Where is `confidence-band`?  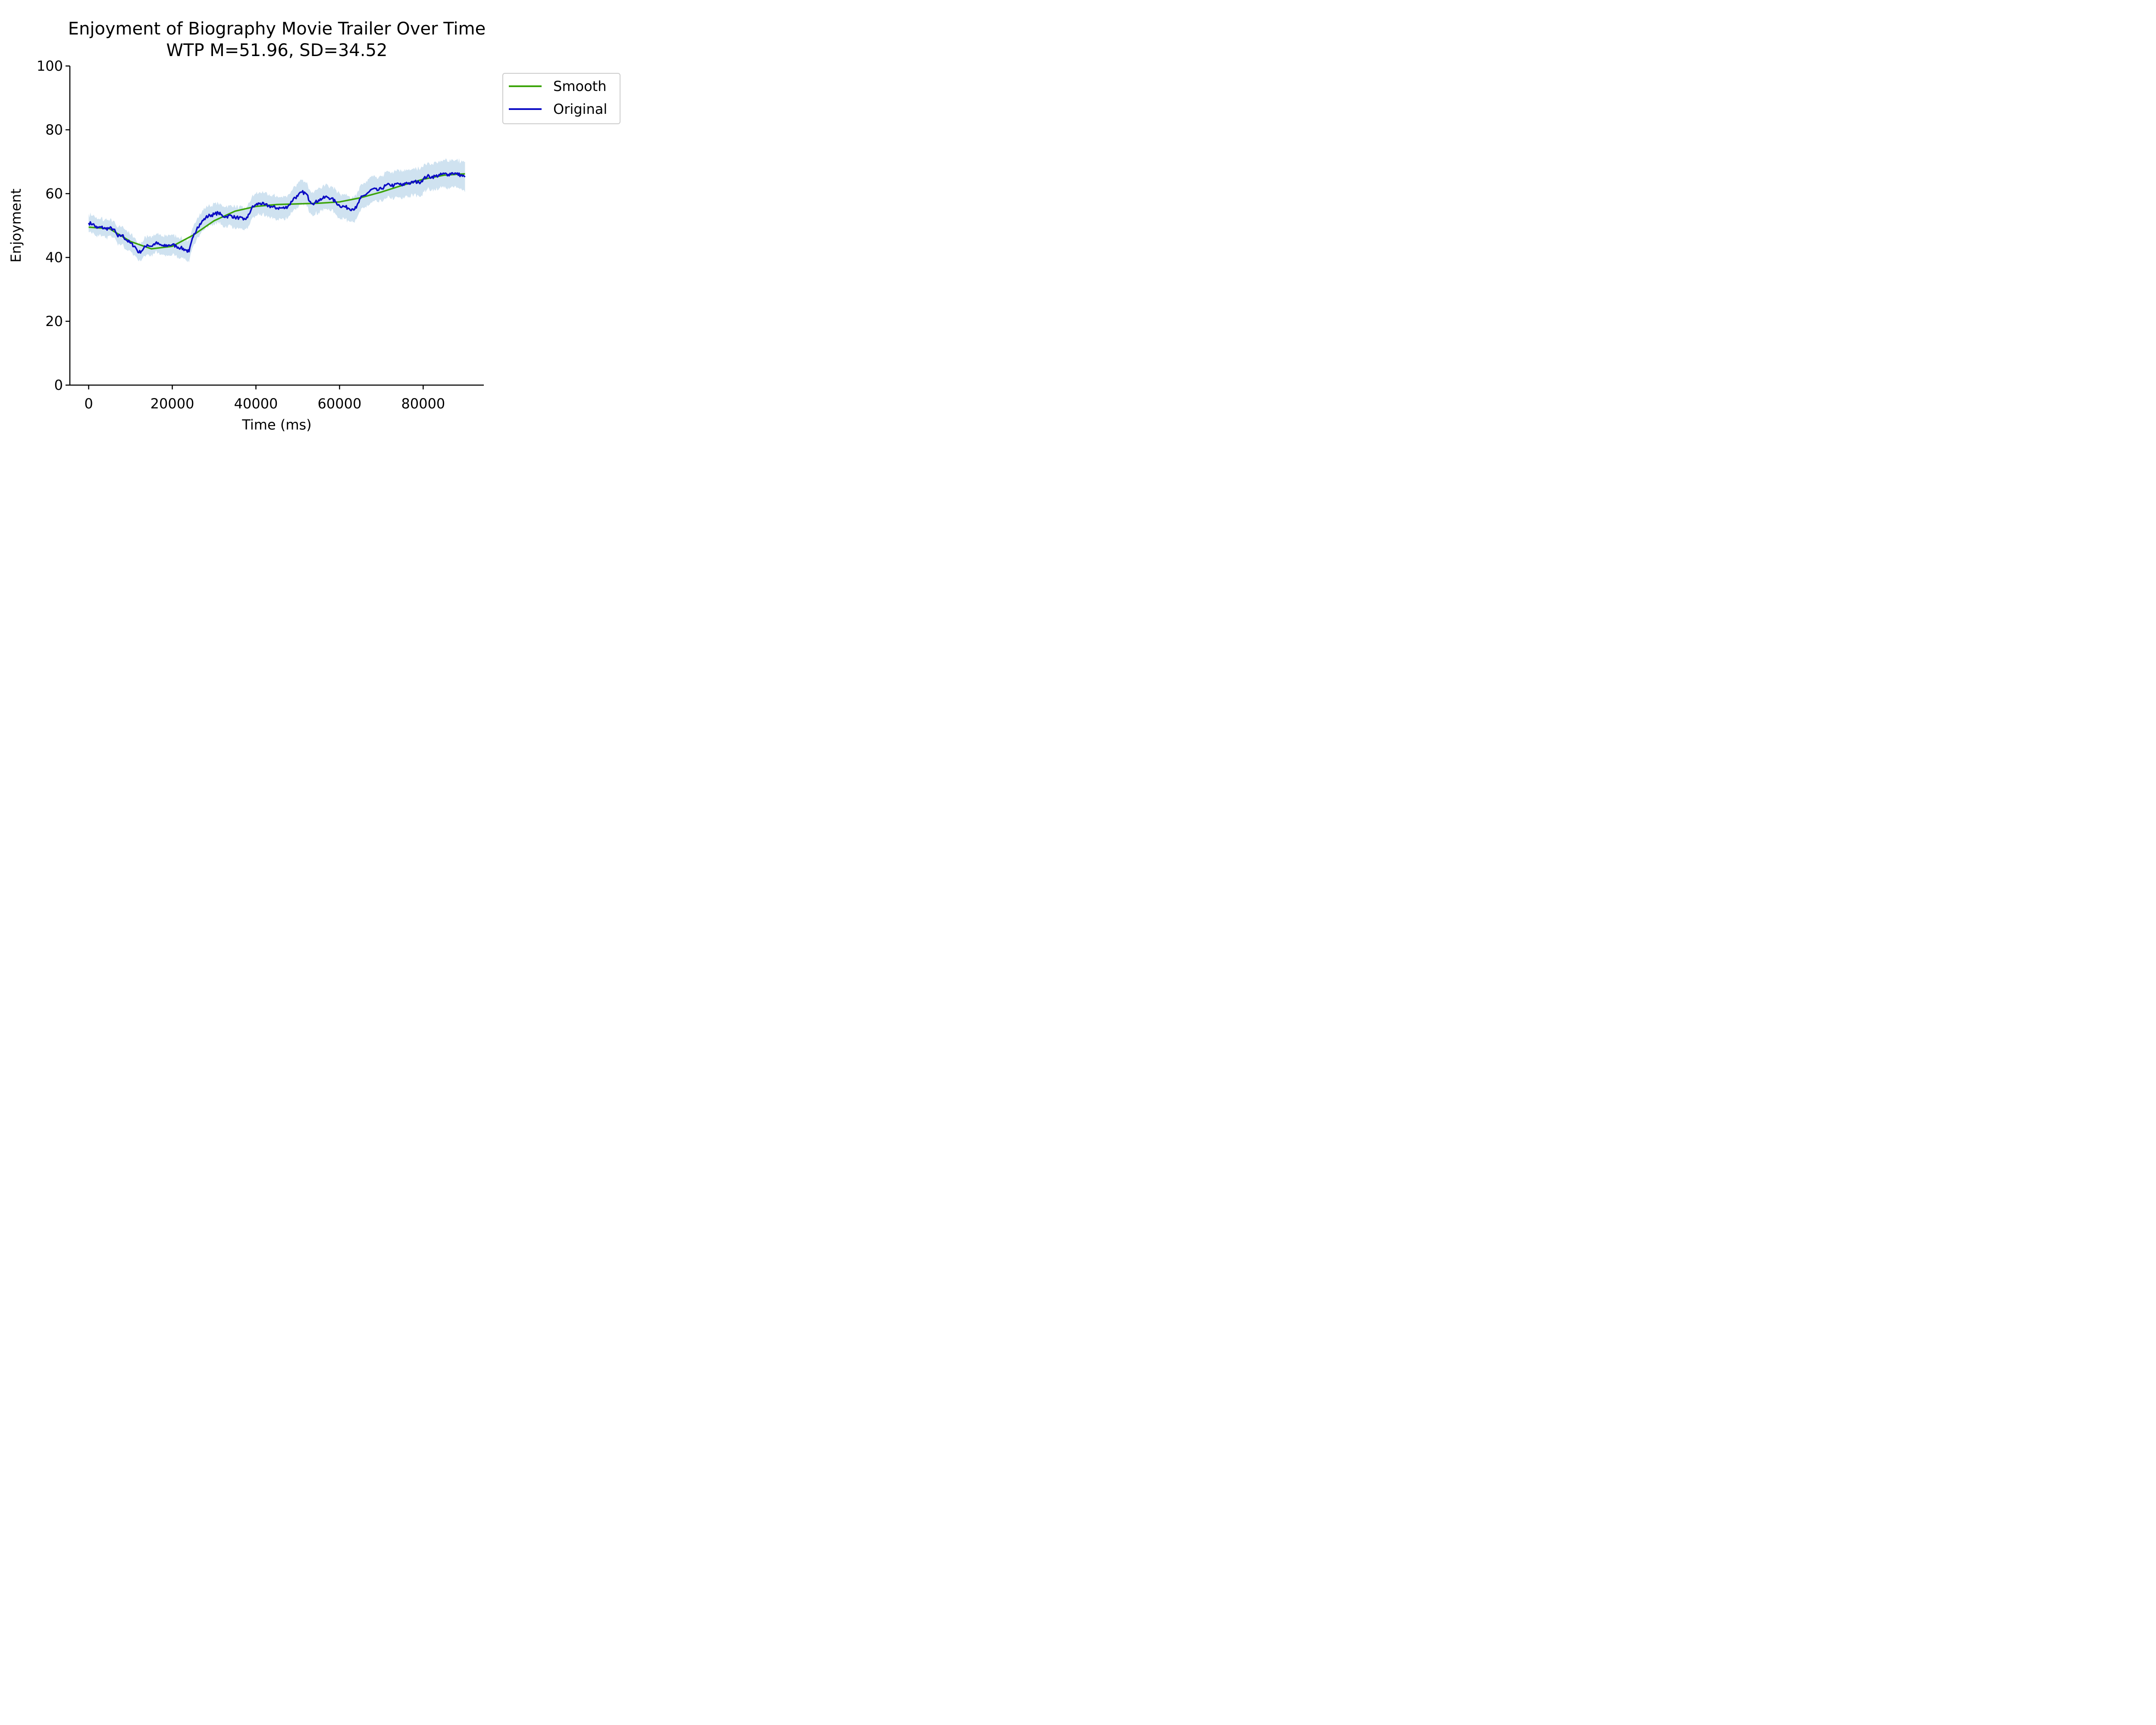 confidence-band is located at coordinates (276, 210).